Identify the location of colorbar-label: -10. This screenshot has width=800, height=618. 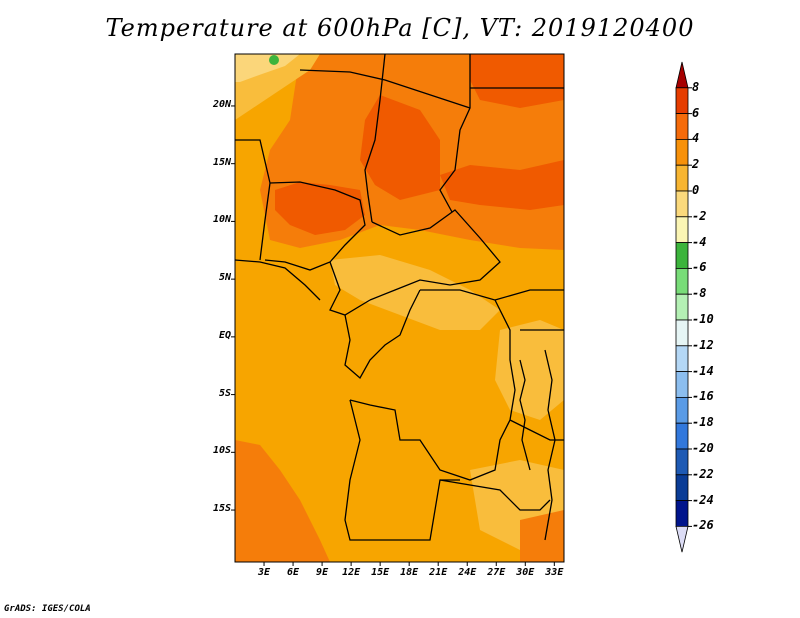
(703, 319).